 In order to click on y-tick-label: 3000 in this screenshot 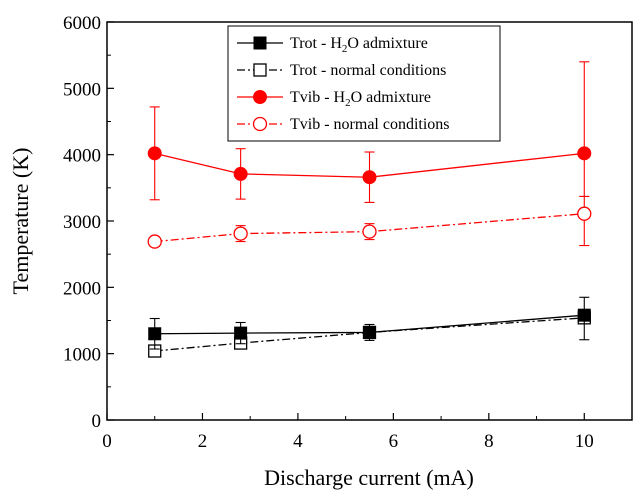, I will do `click(82, 222)`.